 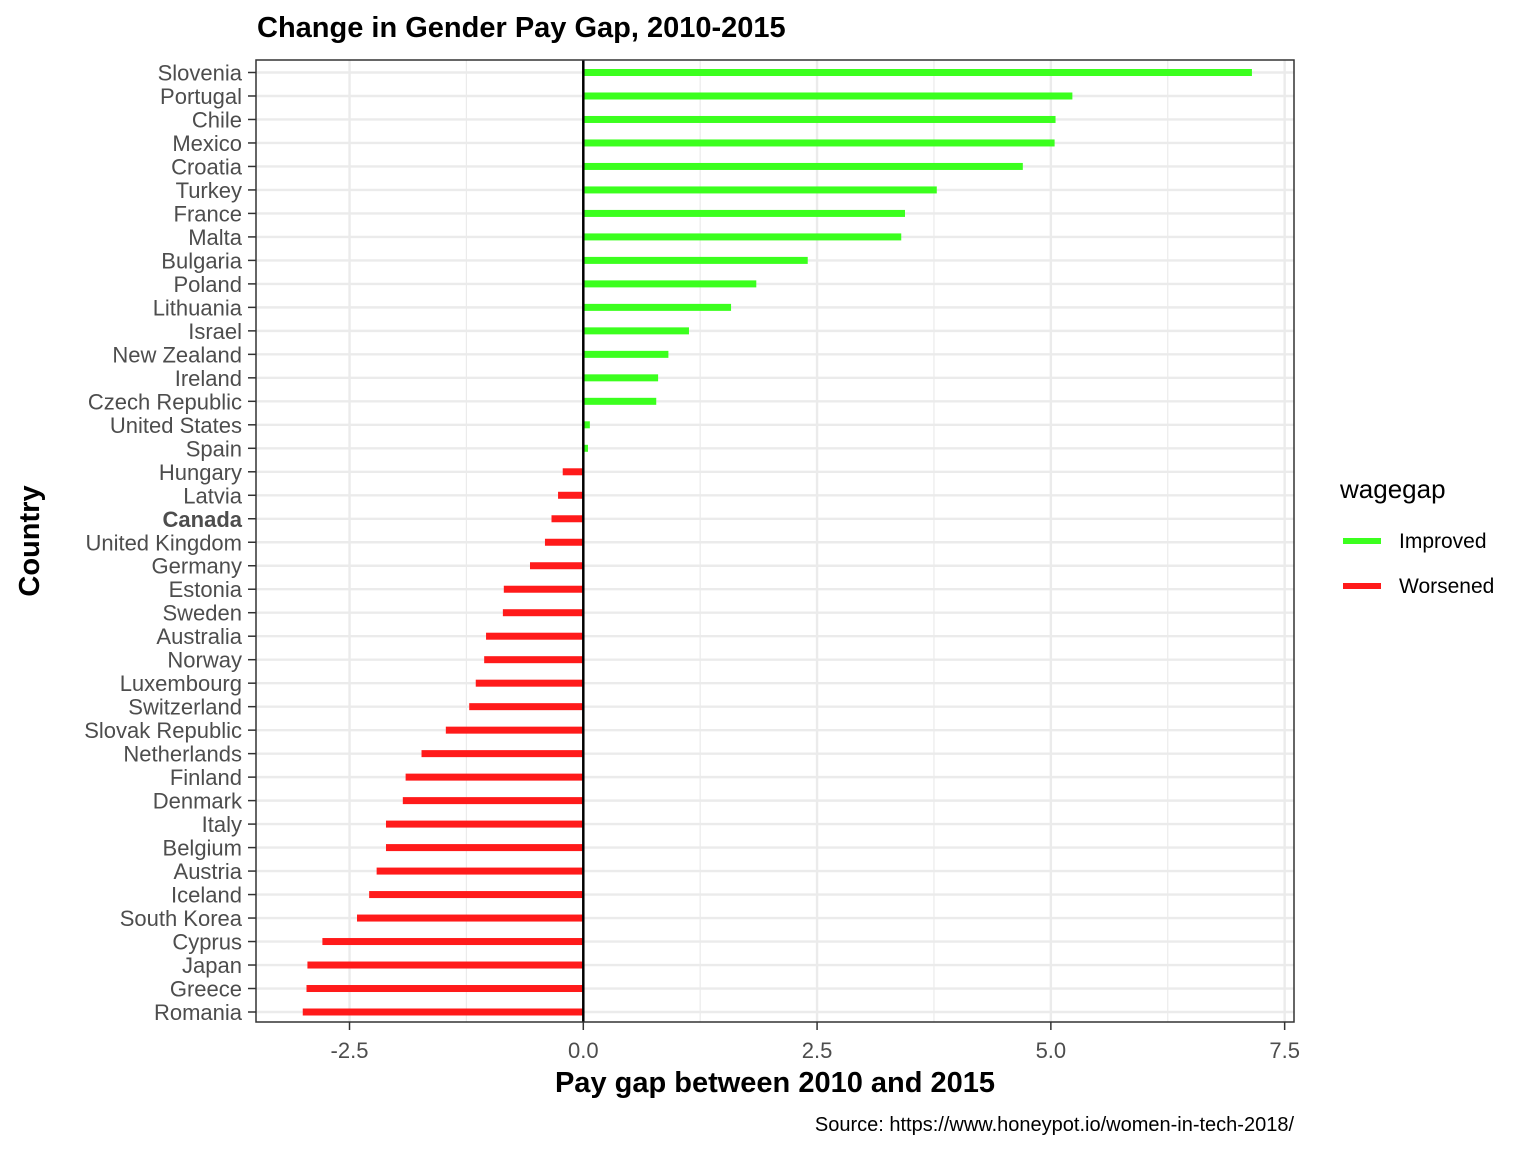 I want to click on bar-ireland, so click(x=621, y=378).